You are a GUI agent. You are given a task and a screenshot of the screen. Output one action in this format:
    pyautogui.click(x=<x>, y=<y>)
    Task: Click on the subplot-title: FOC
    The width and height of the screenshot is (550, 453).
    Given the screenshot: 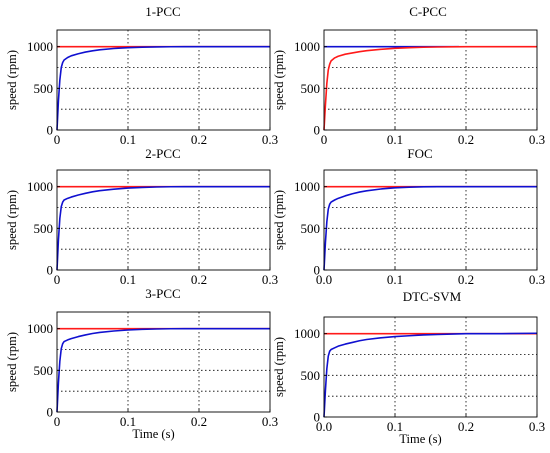 What is the action you would take?
    pyautogui.click(x=419, y=153)
    